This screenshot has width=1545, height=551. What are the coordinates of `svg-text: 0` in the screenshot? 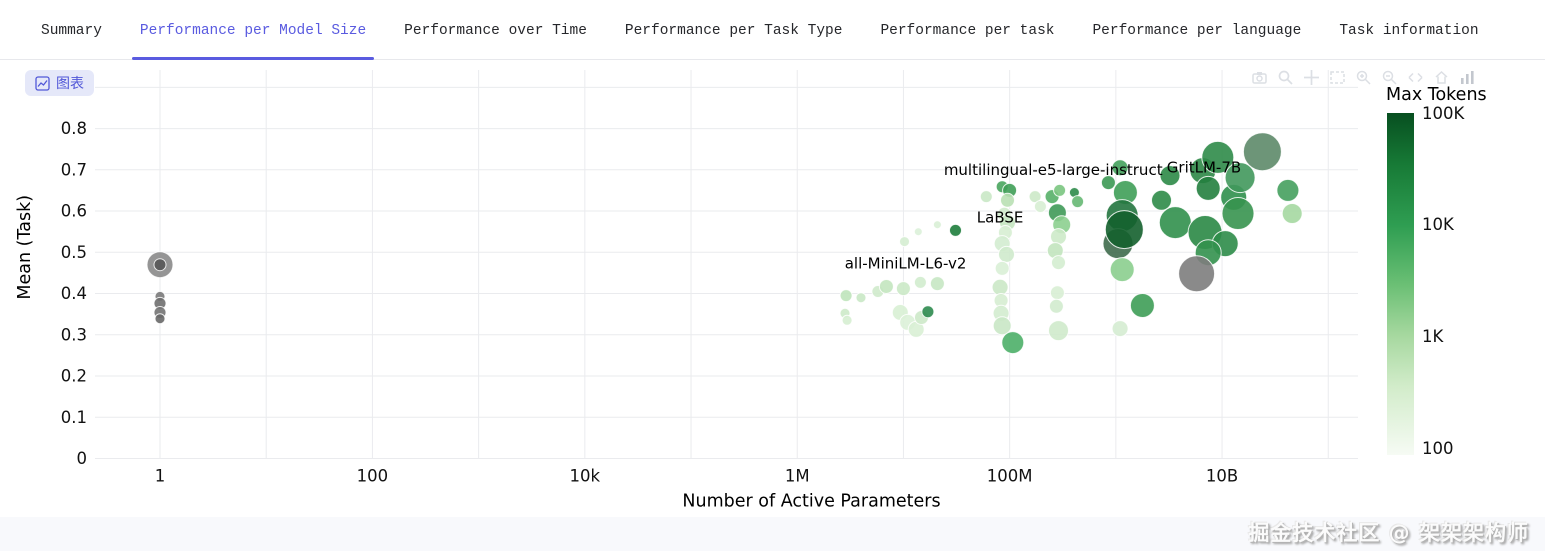 It's located at (82, 458).